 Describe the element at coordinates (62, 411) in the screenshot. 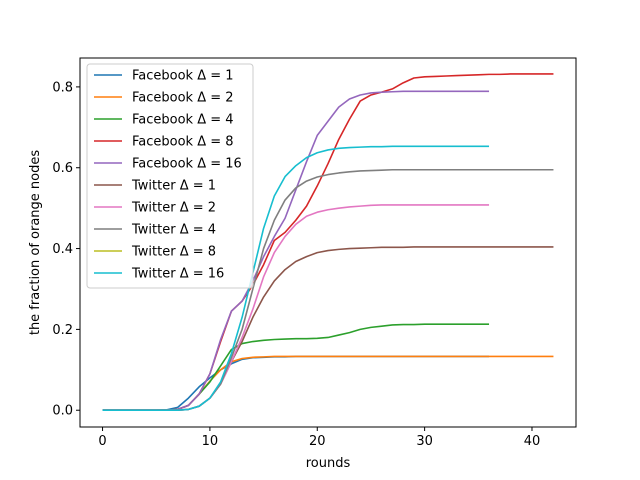

I see `y-tick-label: 0.0` at that location.